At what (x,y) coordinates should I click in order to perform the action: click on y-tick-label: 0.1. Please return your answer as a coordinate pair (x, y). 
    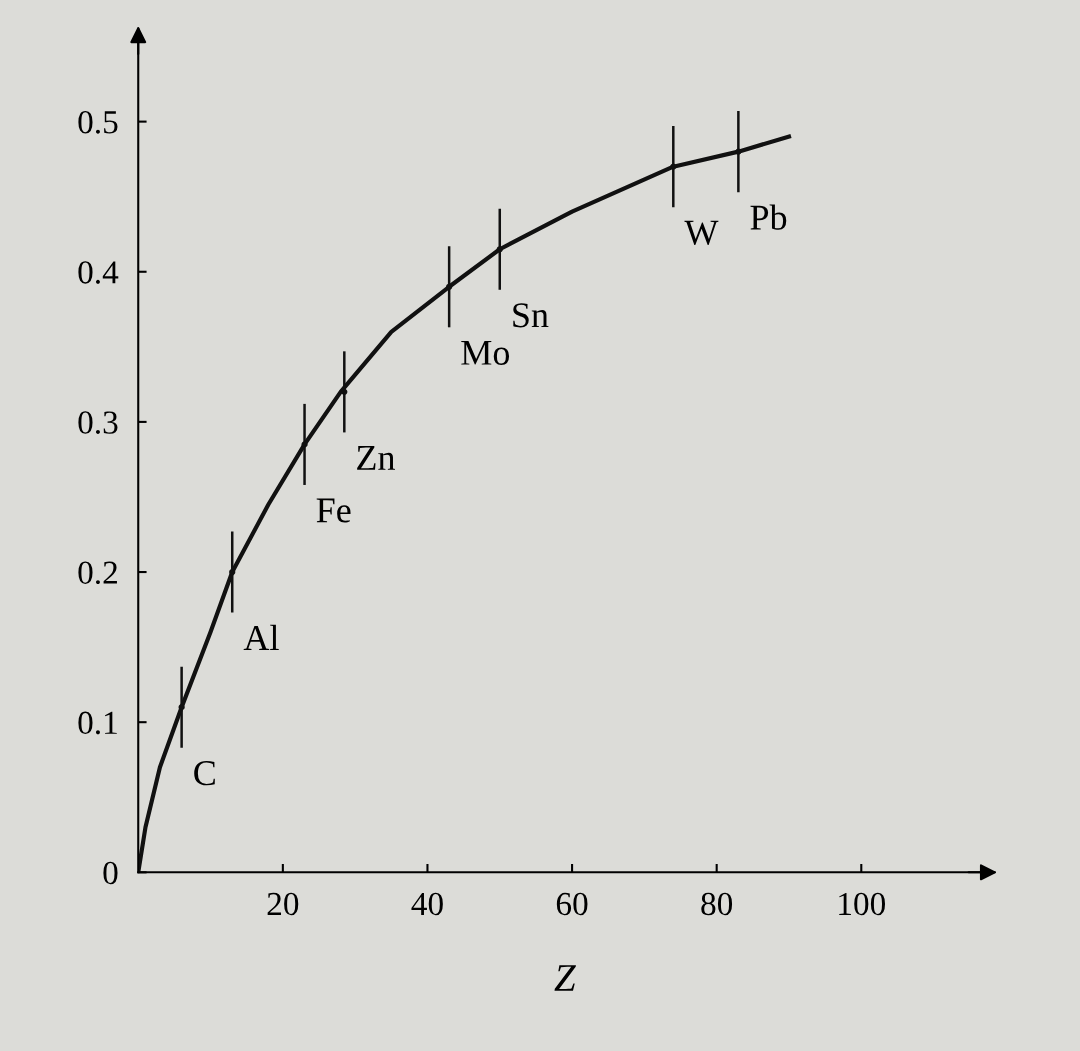
    Looking at the image, I should click on (97, 723).